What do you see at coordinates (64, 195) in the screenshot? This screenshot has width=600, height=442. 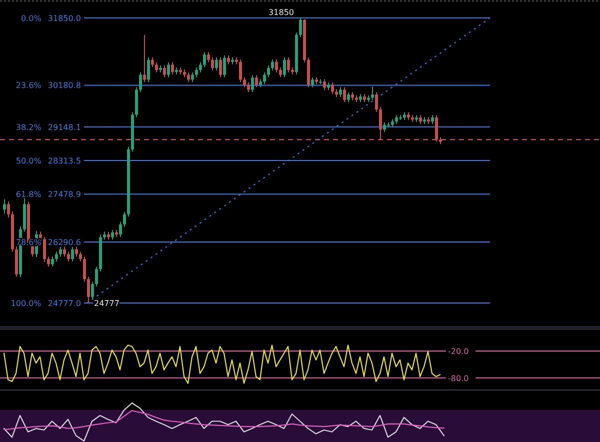 I see `y-tick-label: 27478.9` at bounding box center [64, 195].